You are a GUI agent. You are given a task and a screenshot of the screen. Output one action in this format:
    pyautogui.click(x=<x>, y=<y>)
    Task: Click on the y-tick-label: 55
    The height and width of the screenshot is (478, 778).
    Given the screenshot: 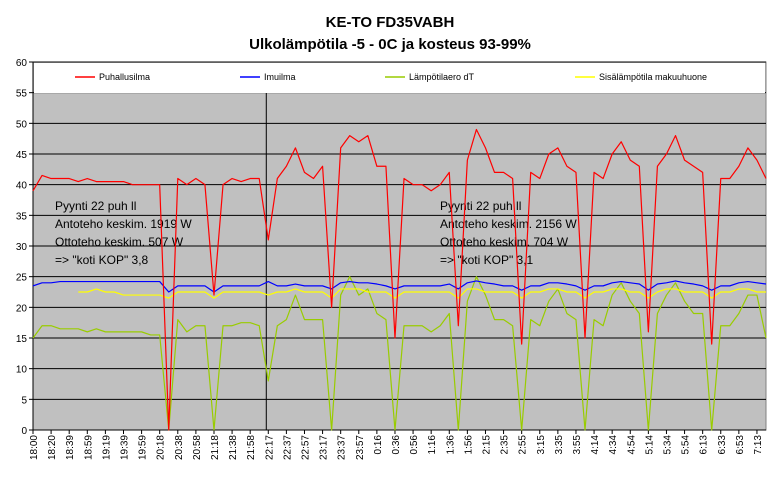 What is the action you would take?
    pyautogui.click(x=22, y=94)
    